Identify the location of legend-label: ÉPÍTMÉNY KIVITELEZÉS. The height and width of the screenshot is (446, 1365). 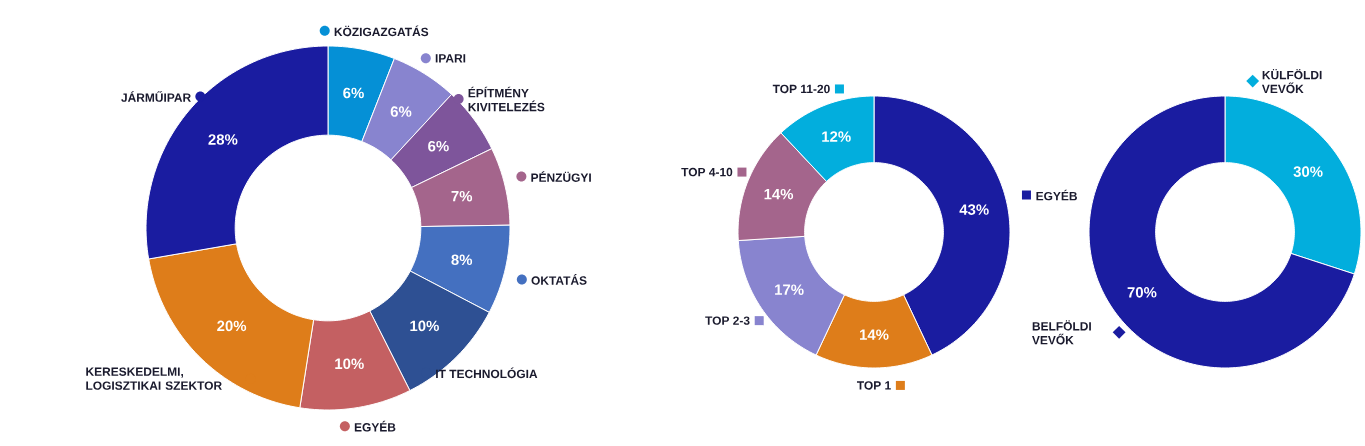
(506, 99).